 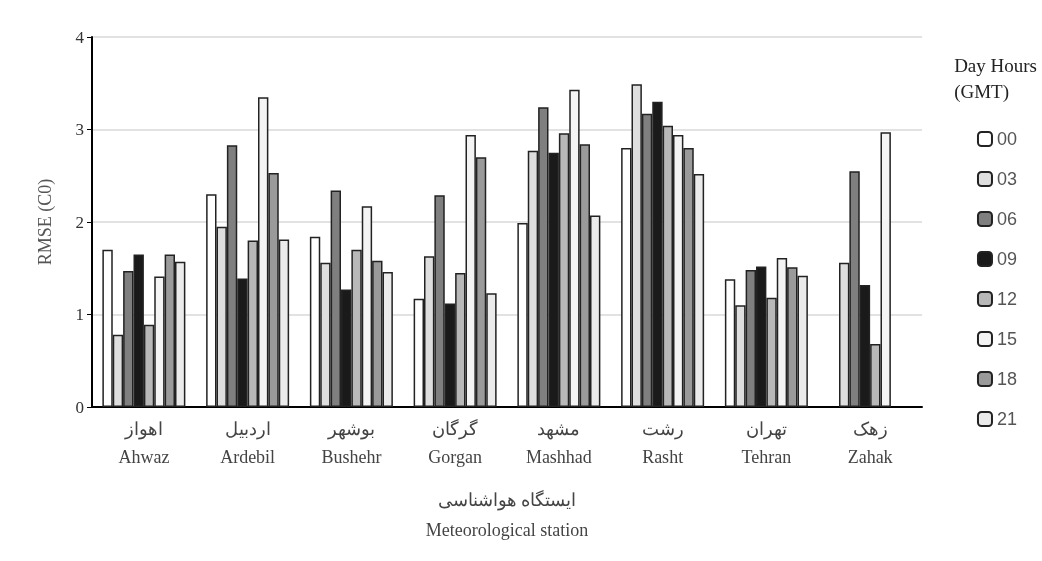 I want to click on y-tick-label: 1, so click(x=79, y=314).